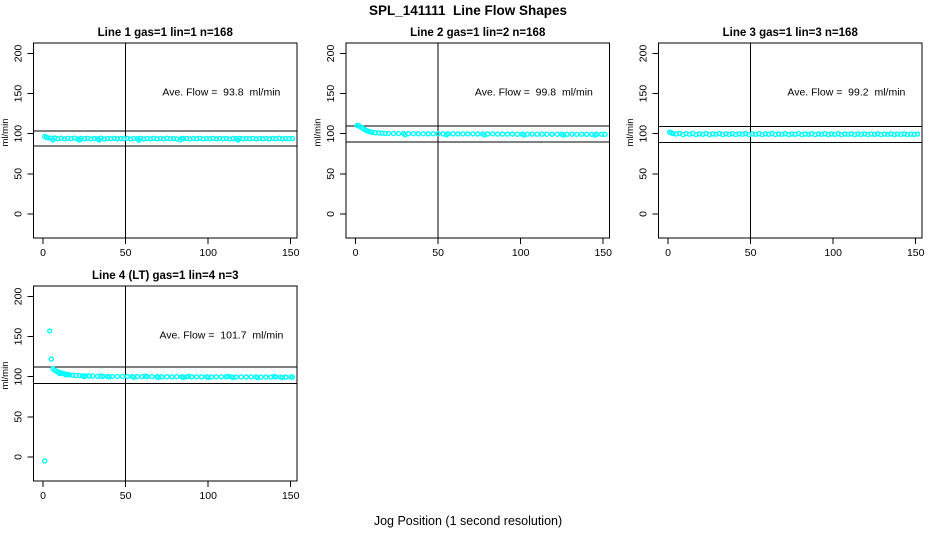 This screenshot has height=540, width=936. What do you see at coordinates (165, 276) in the screenshot?
I see `panel-title: Line 4 (LT) gas=1 lin=4 n=3` at bounding box center [165, 276].